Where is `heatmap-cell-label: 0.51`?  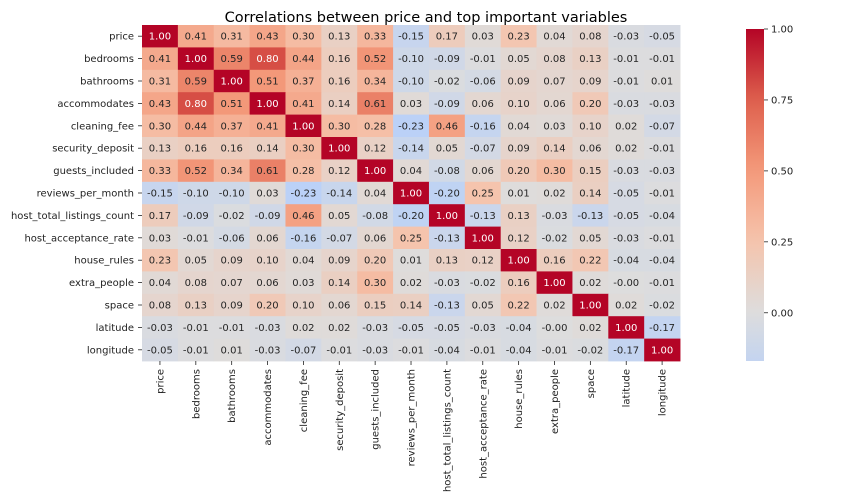 heatmap-cell-label: 0.51 is located at coordinates (232, 104).